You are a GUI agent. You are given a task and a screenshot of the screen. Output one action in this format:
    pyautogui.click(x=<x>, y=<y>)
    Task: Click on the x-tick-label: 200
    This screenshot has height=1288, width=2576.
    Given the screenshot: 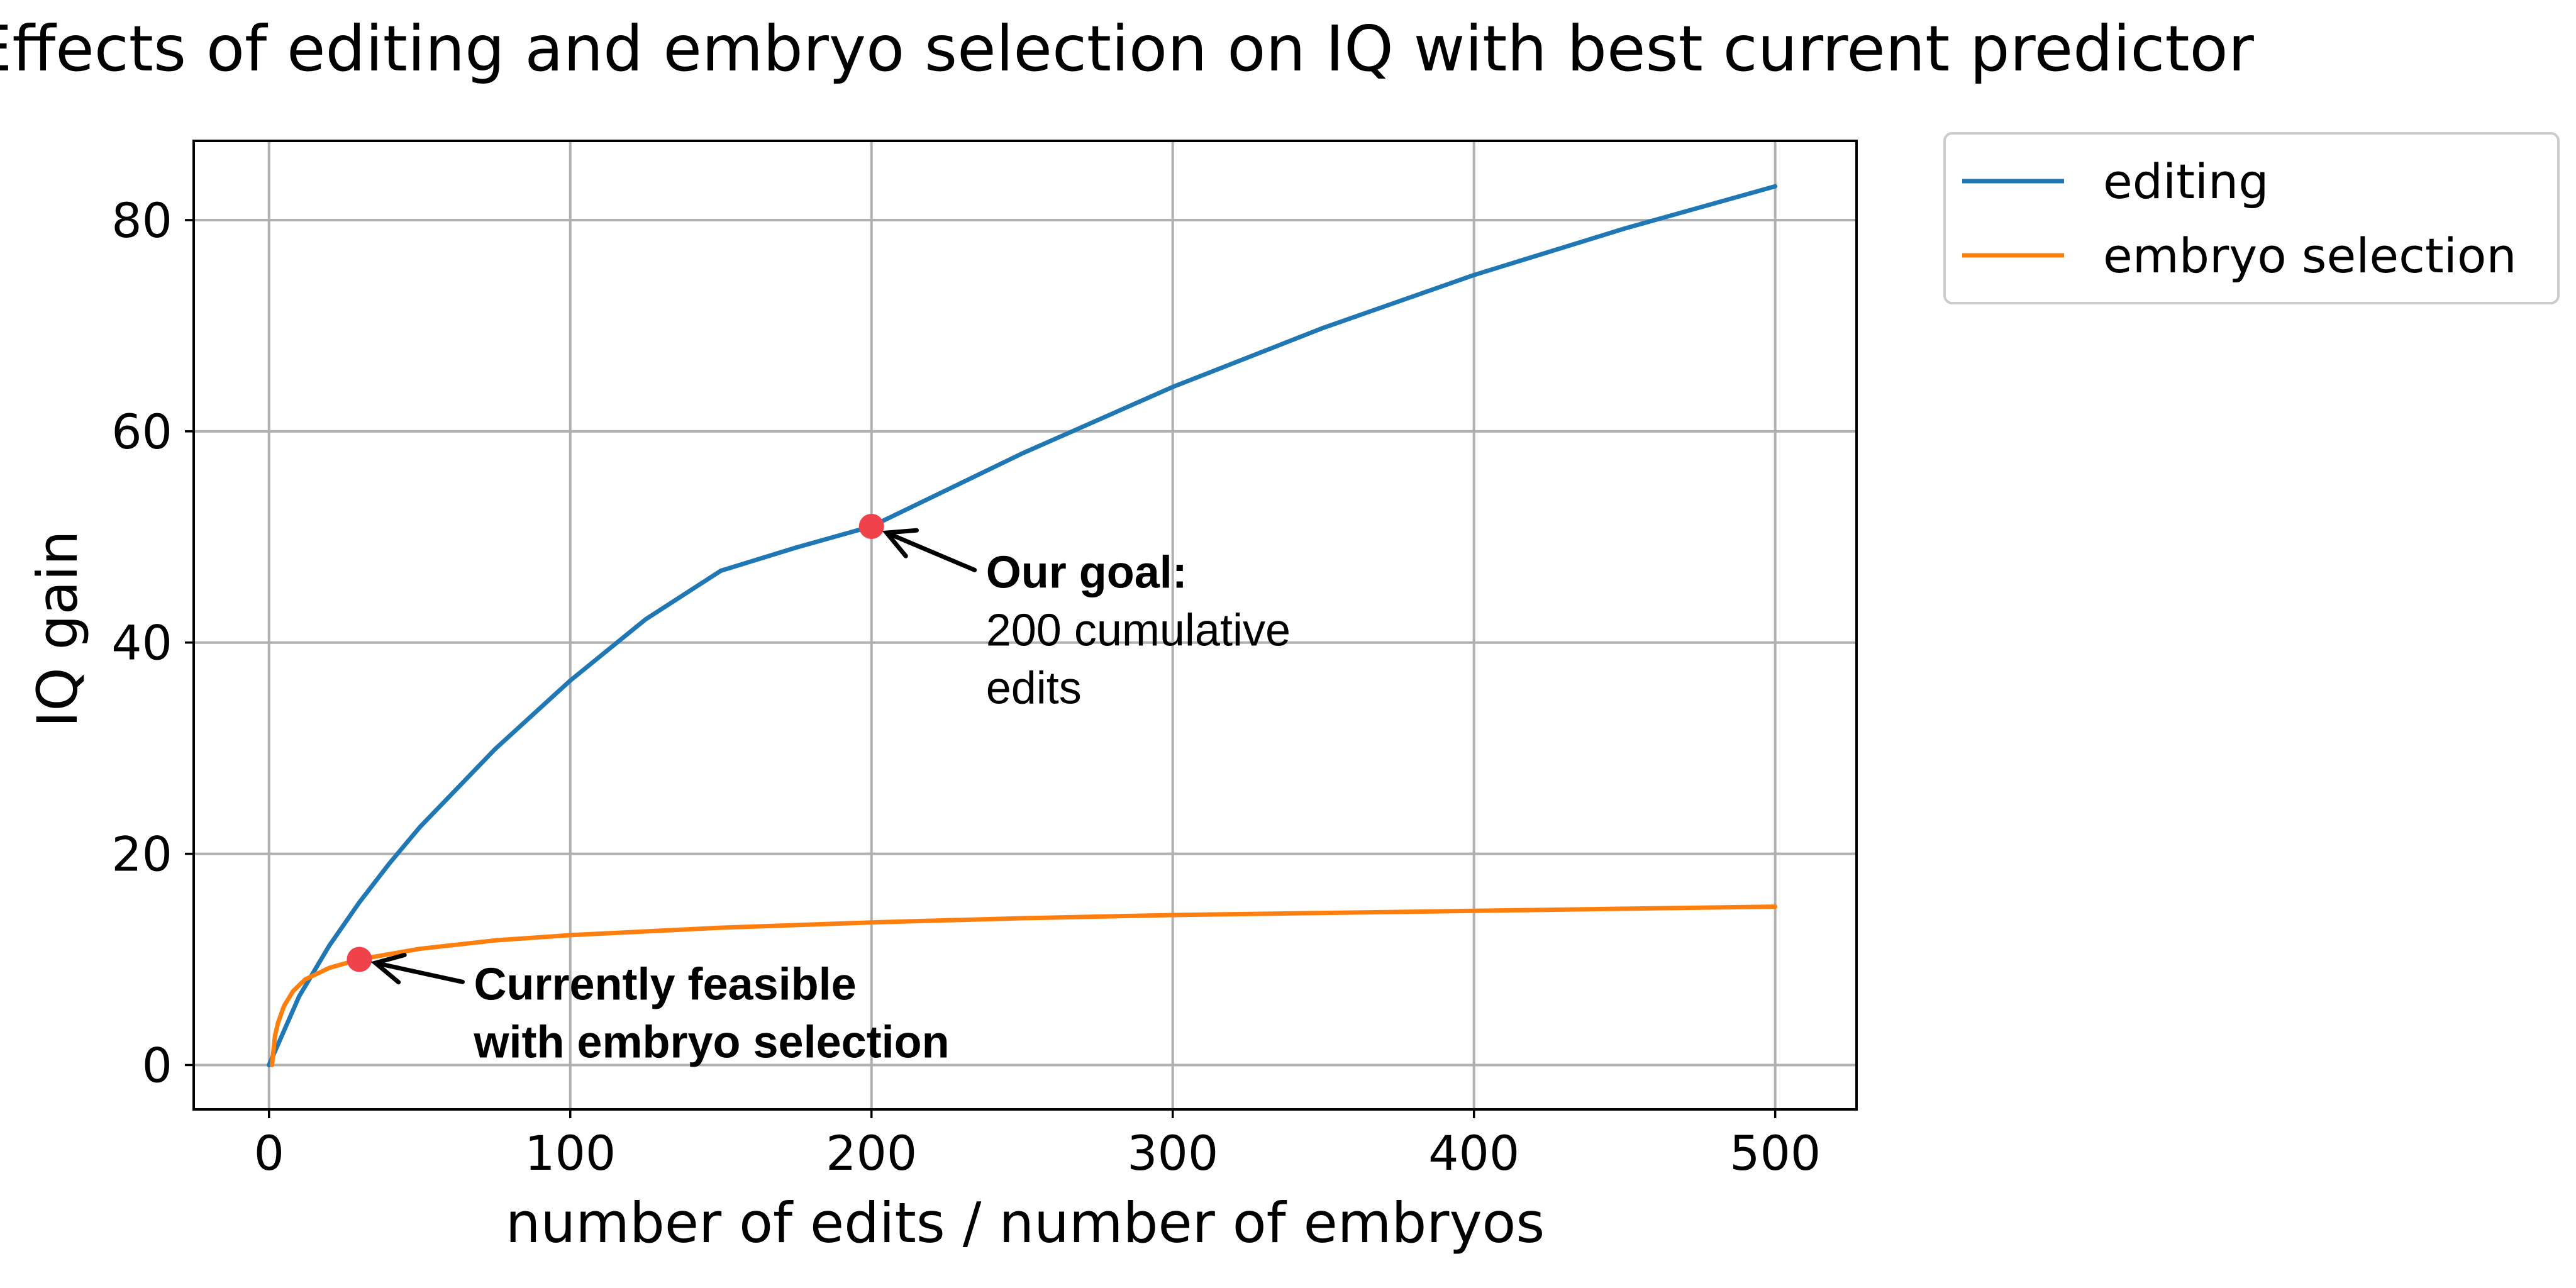 What is the action you would take?
    pyautogui.click(x=871, y=1153)
    